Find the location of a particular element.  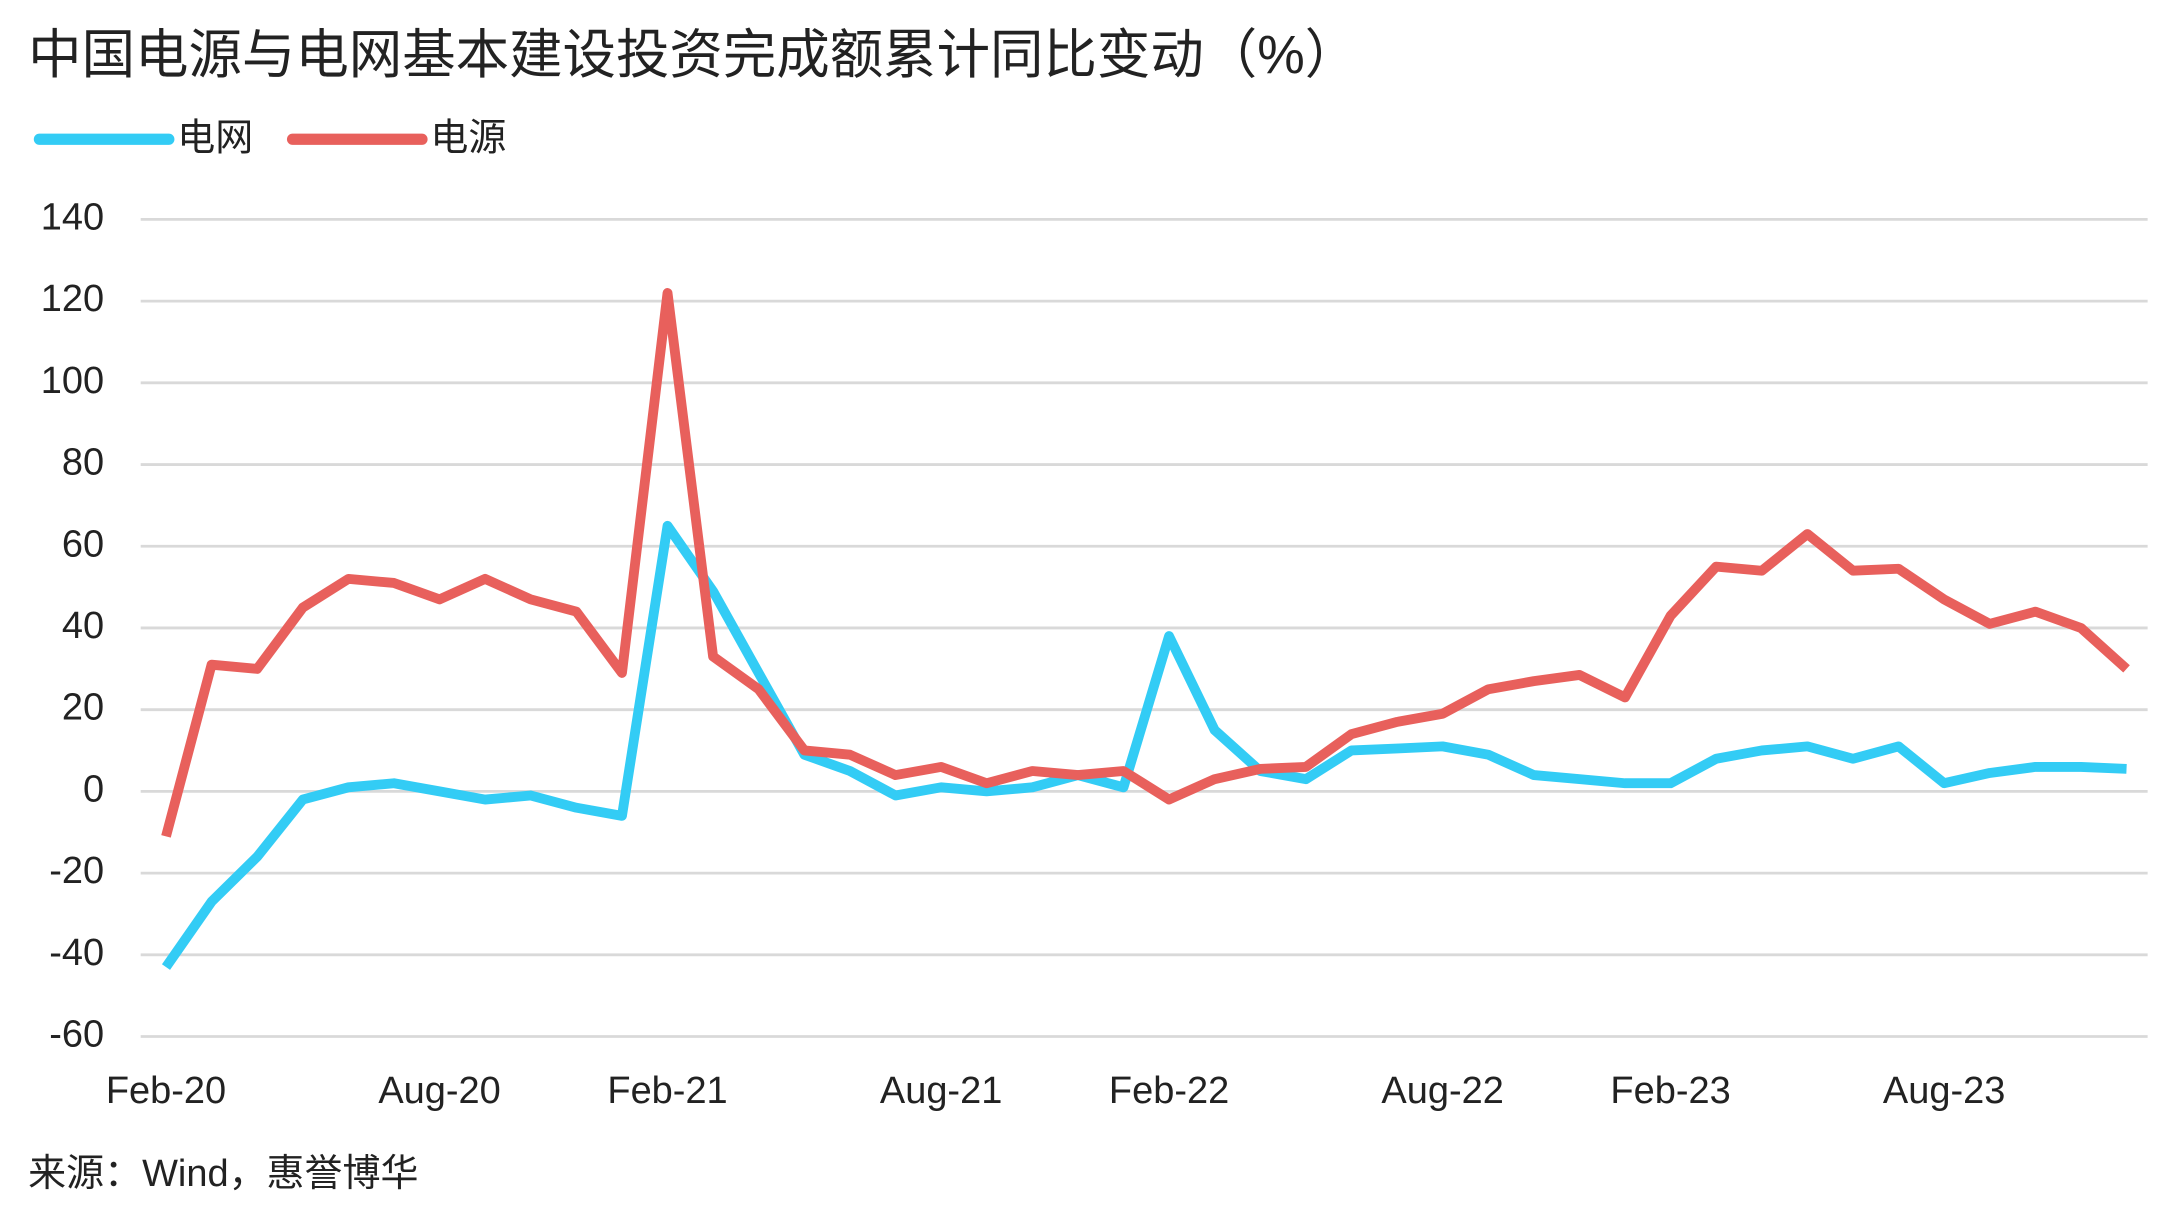

y-tick-label: 120 is located at coordinates (72, 299).